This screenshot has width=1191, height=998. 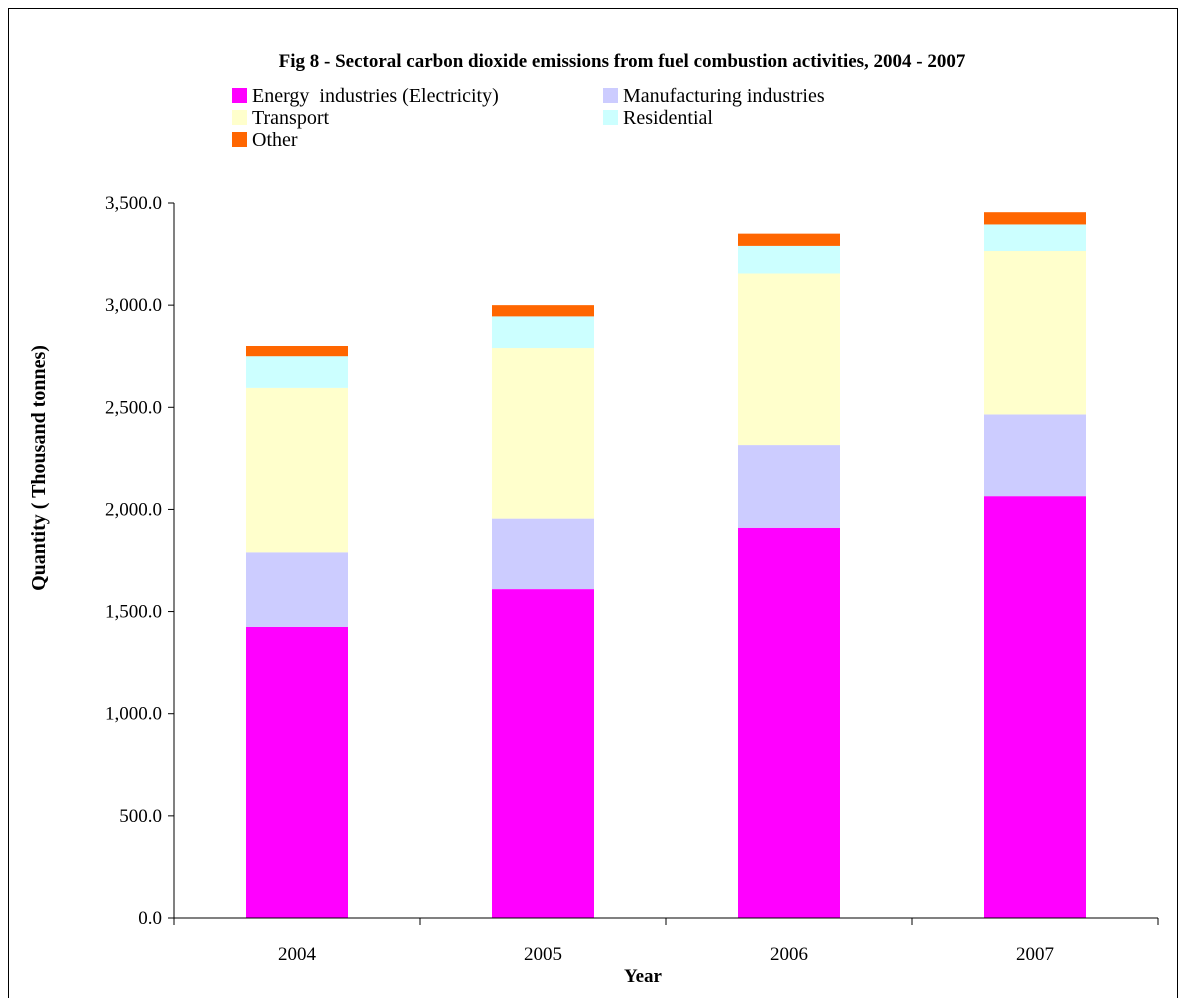 I want to click on y-tick-label: 1,000.0, so click(x=133, y=714).